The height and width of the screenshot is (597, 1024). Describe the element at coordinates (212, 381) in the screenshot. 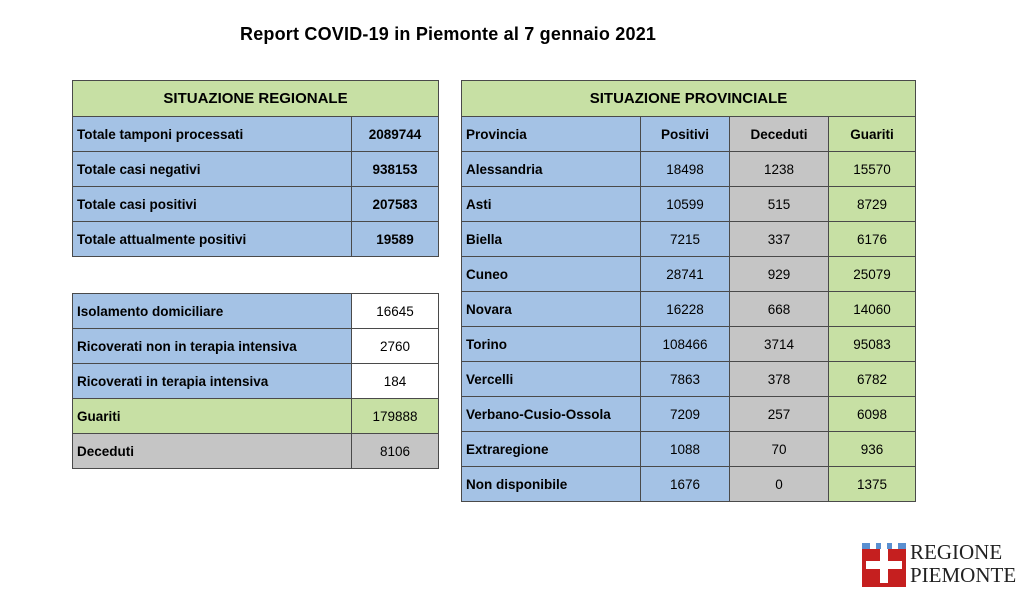

I see `row-label: Ricoverati in terapia intensiva` at that location.